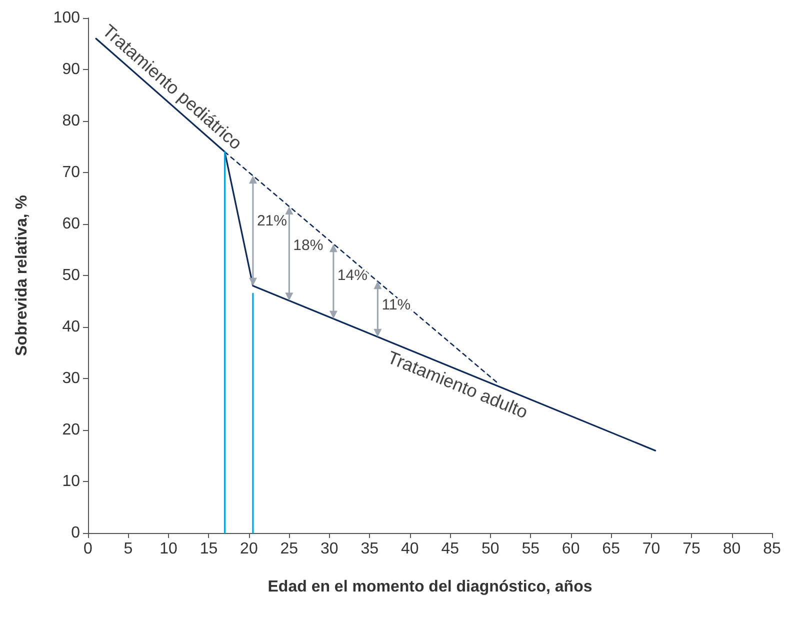 This screenshot has width=793, height=617. Describe the element at coordinates (396, 305) in the screenshot. I see `annotation: 11%` at that location.